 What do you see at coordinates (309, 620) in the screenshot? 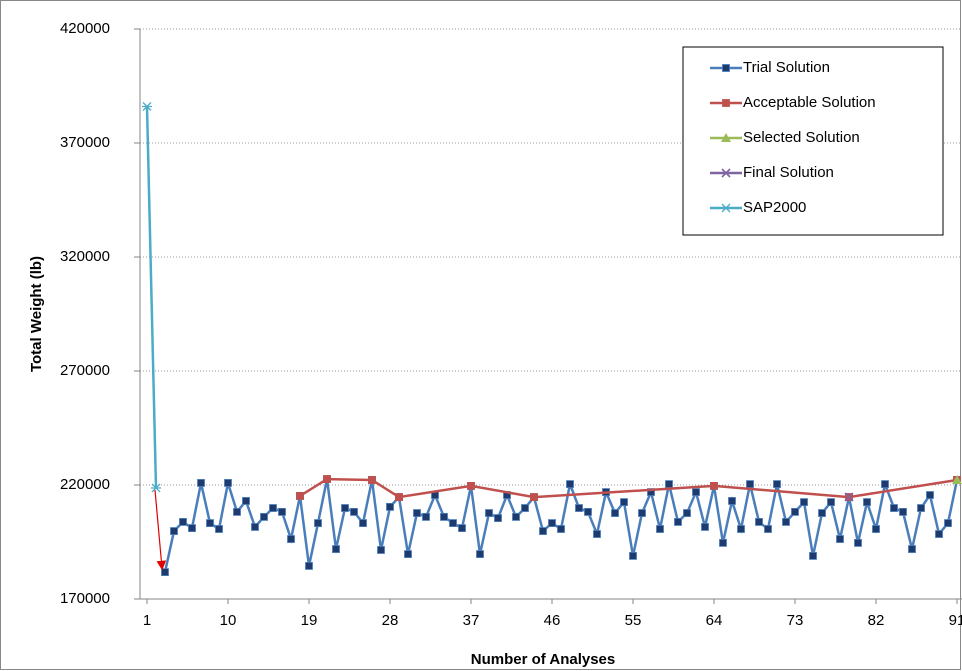
I see `x-tick-label: 19` at bounding box center [309, 620].